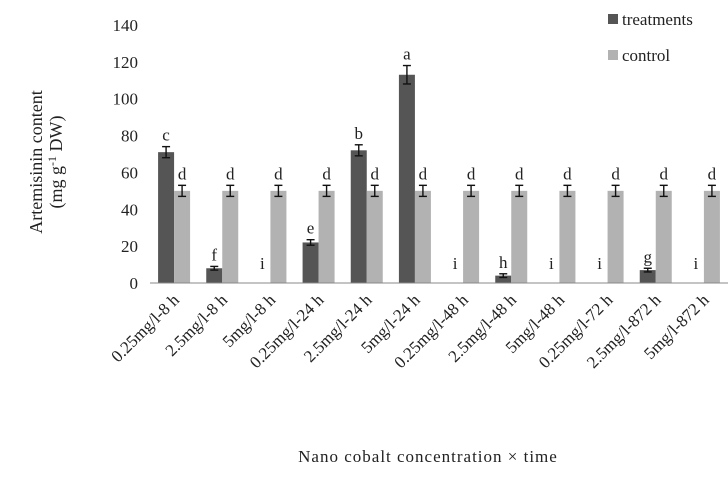 The height and width of the screenshot is (477, 728). What do you see at coordinates (428, 456) in the screenshot?
I see `x-axis-title: Nano cobalt concentration × time` at bounding box center [428, 456].